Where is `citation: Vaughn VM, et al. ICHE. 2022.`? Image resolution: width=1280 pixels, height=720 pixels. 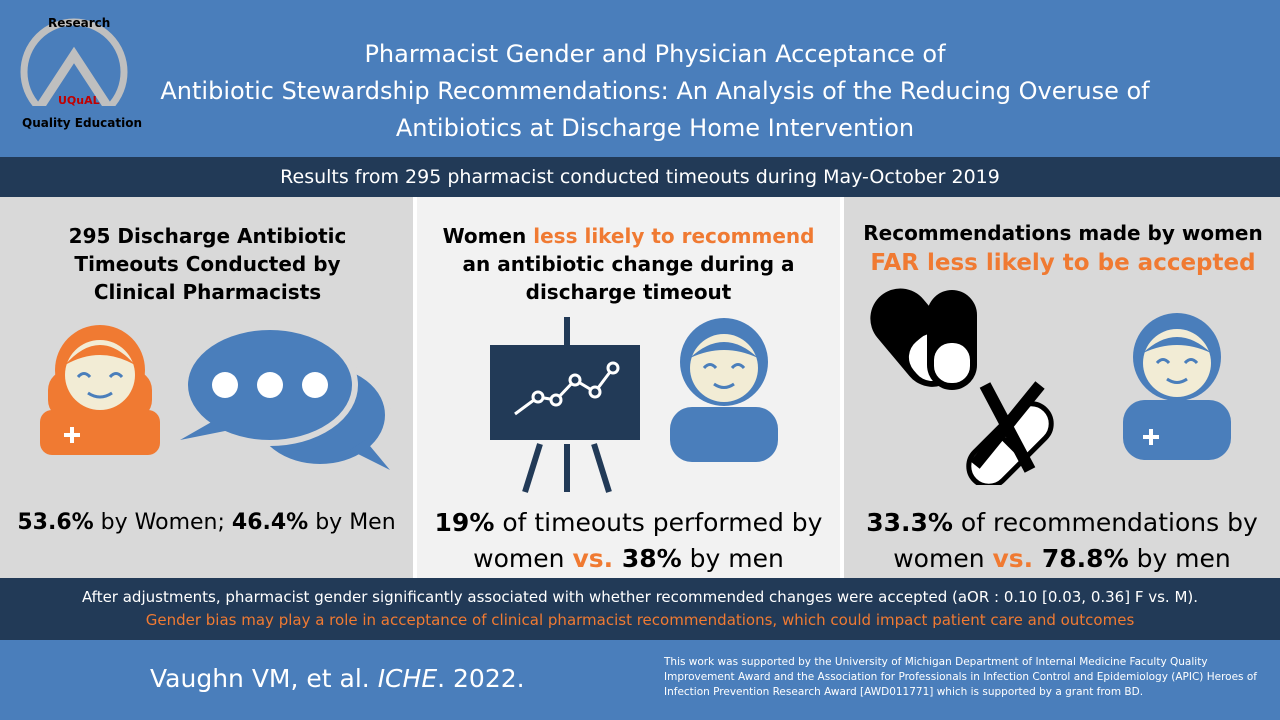 citation: Vaughn VM, et al. ICHE. 2022. is located at coordinates (337, 678).